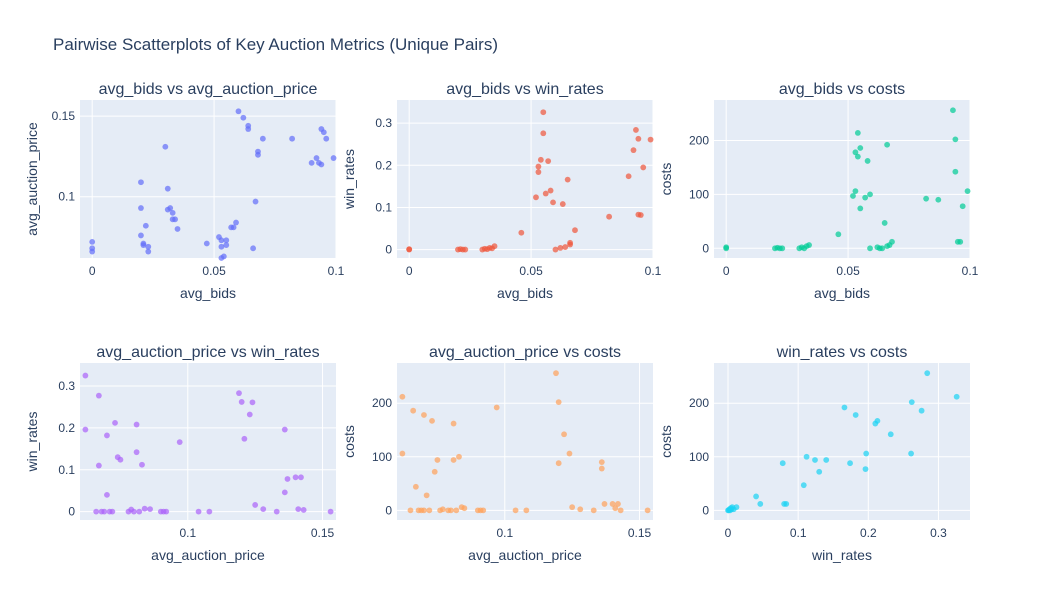 This screenshot has width=1050, height=600. What do you see at coordinates (349, 179) in the screenshot?
I see `y-axis-title: win_rates` at bounding box center [349, 179].